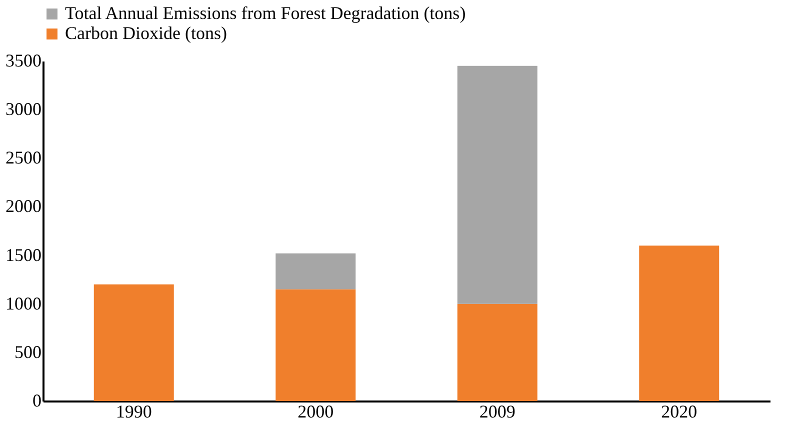 This screenshot has height=436, width=785. Describe the element at coordinates (24, 60) in the screenshot. I see `y-tick-label: 3500` at that location.